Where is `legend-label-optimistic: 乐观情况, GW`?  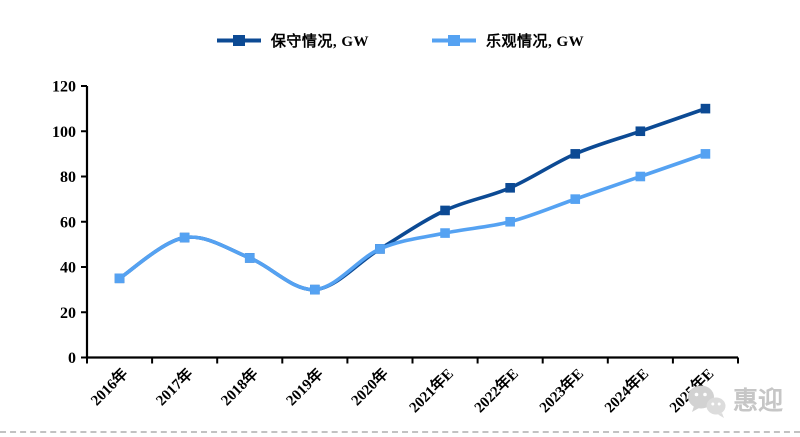
legend-label-optimistic: 乐观情况, GW is located at coordinates (535, 42).